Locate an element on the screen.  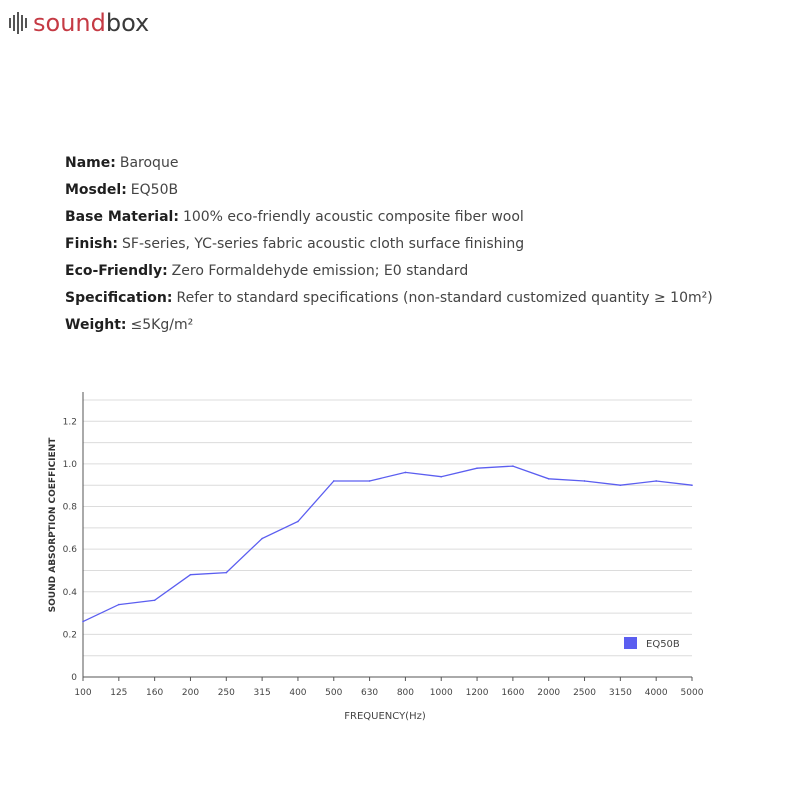
spec-model: Mosdel: EQ50B is located at coordinates (389, 192).